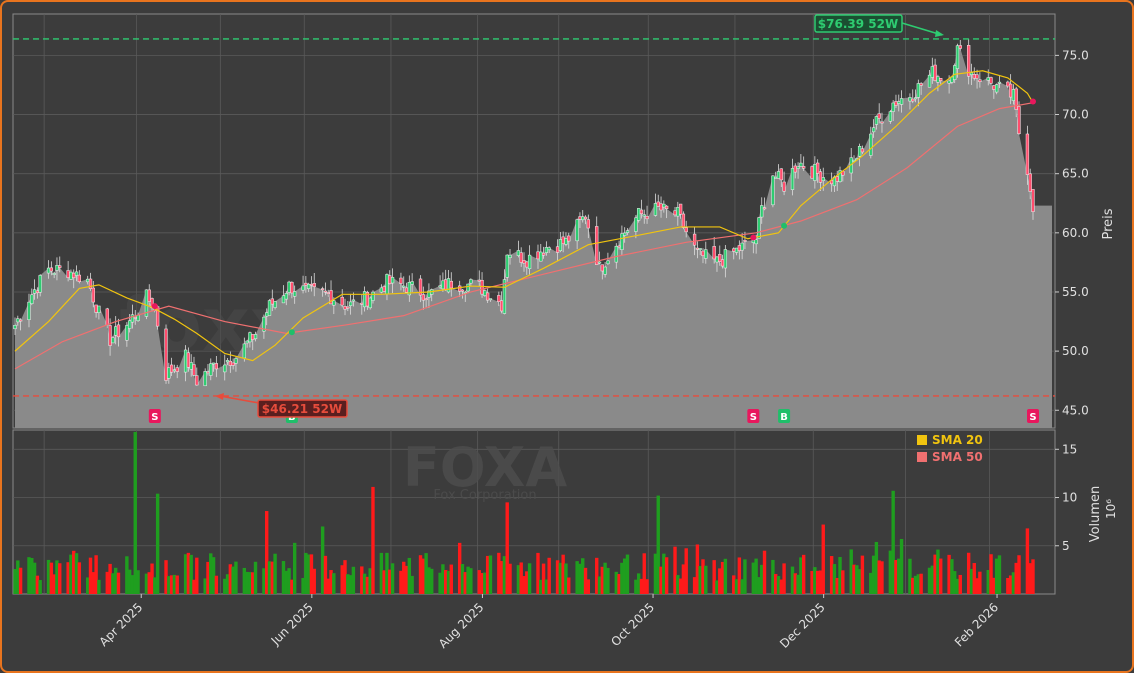 Image resolution: width=1134 pixels, height=673 pixels. What do you see at coordinates (957, 440) in the screenshot?
I see `legend-label-sma20: SMA 20` at bounding box center [957, 440].